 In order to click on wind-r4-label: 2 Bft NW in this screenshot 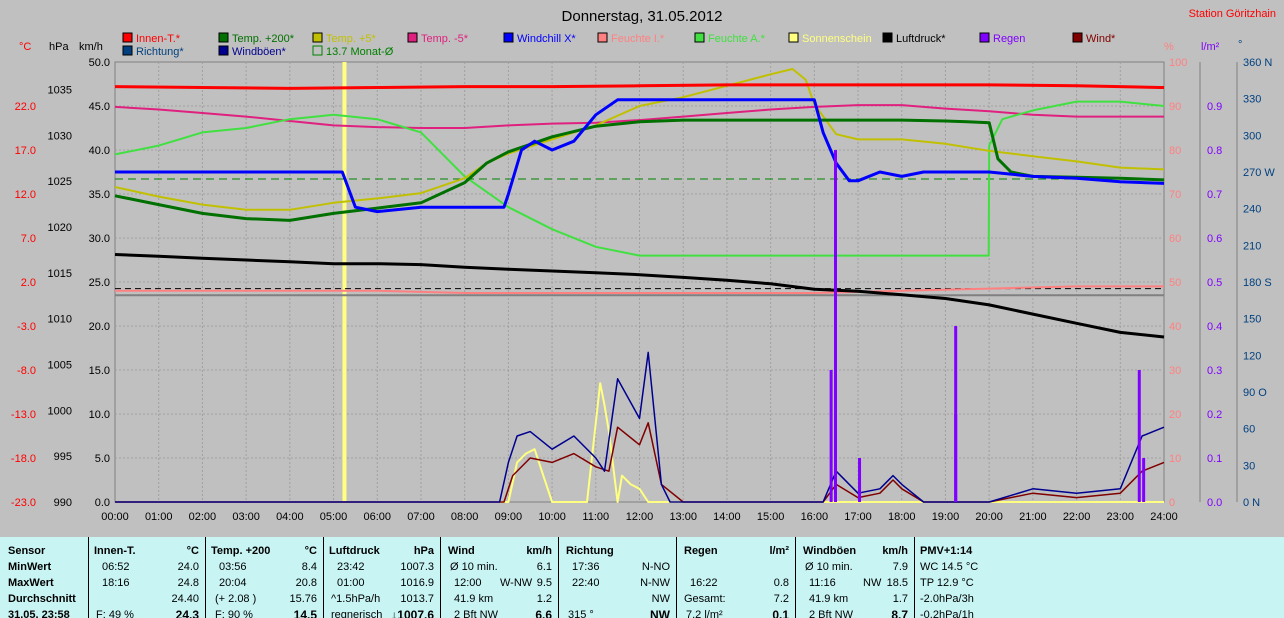, I will do `click(476, 613)`.